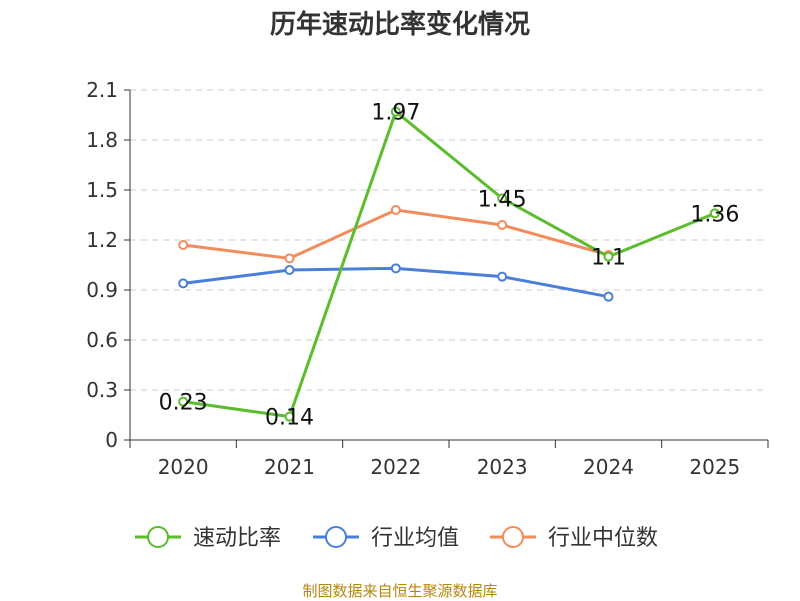 The image size is (800, 601). Describe the element at coordinates (714, 467) in the screenshot. I see `x-tick-label: 2025` at that location.